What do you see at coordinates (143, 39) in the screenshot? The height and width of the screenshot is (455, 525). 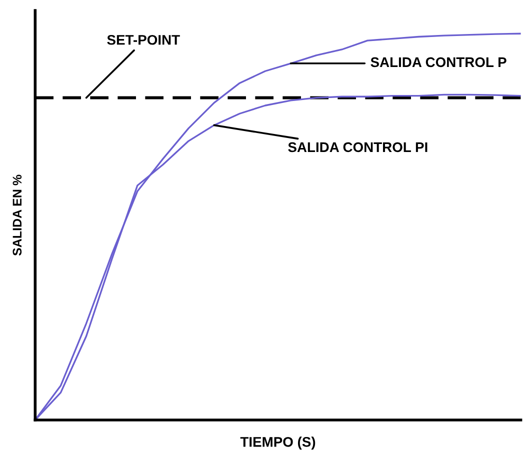 I see `ref-line-label: SET-POINT` at bounding box center [143, 39].